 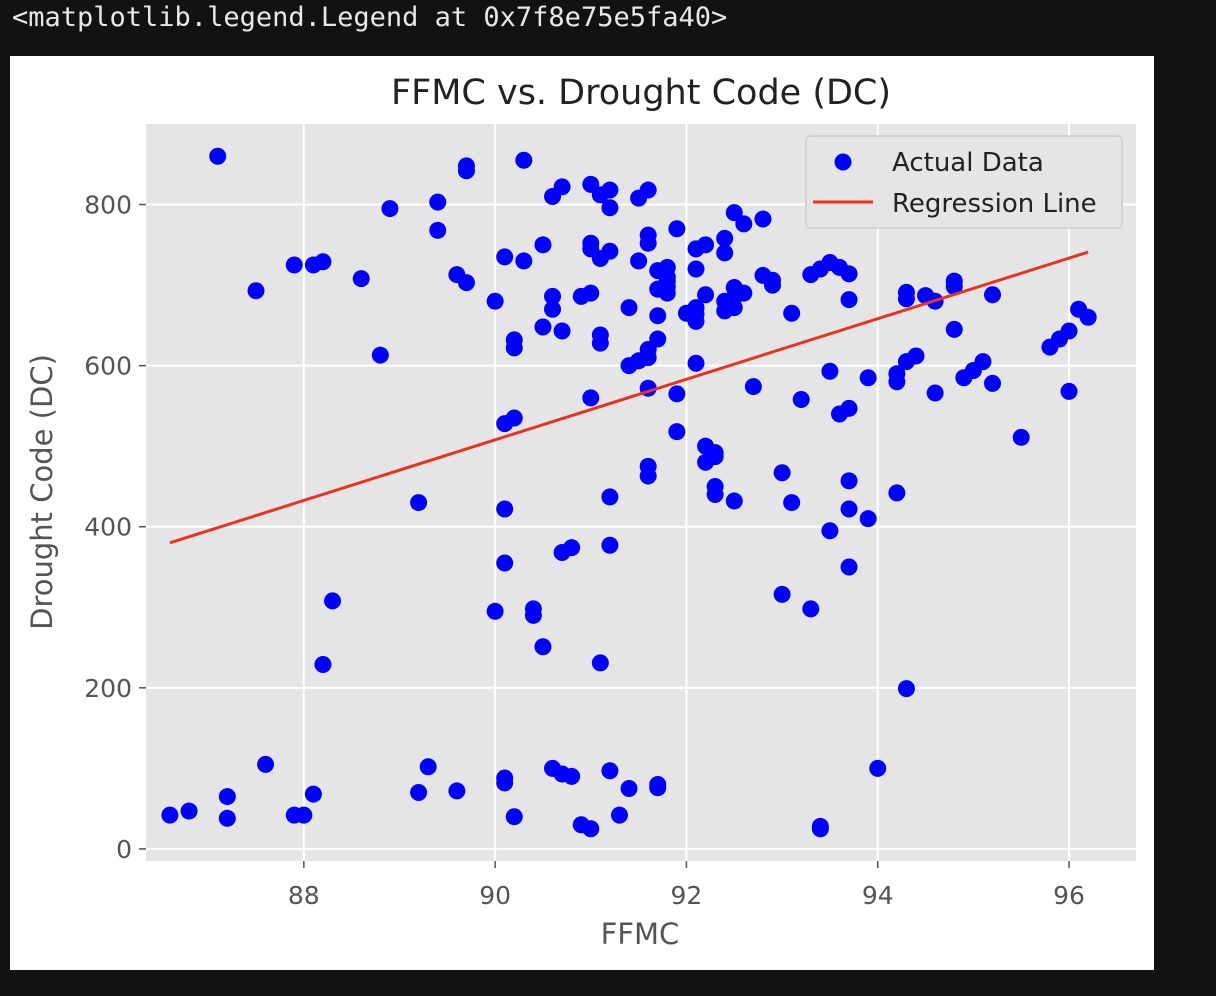 I want to click on x-tick-label: 96, so click(x=1069, y=895).